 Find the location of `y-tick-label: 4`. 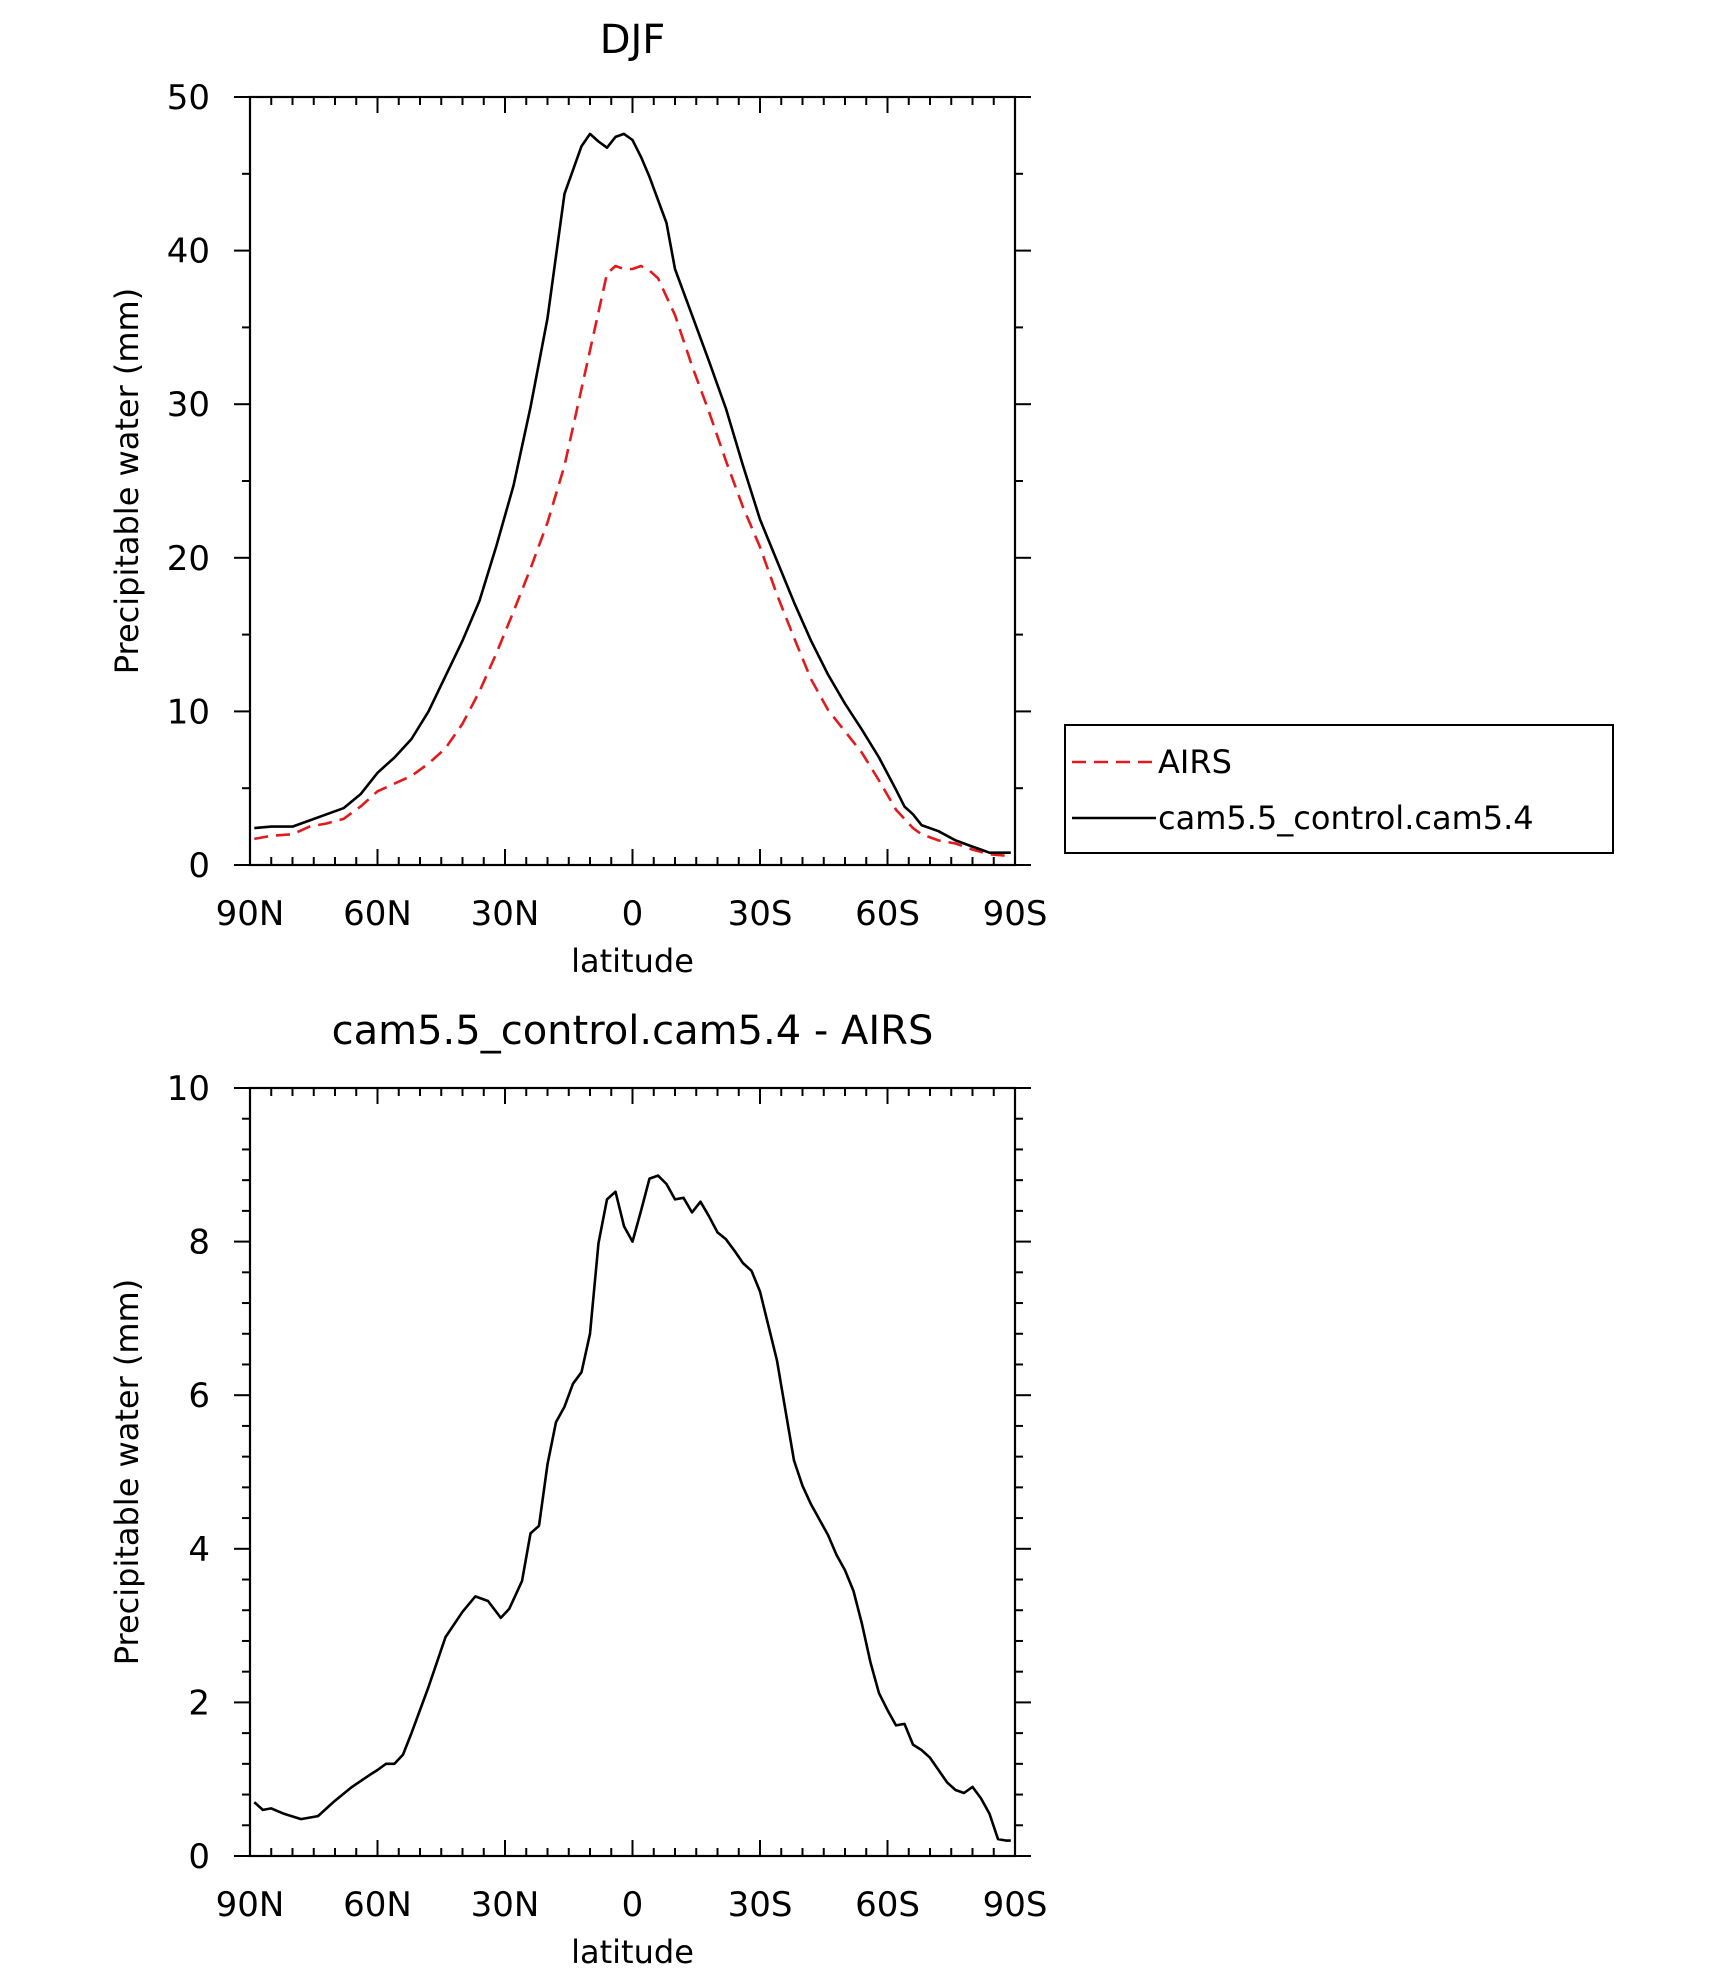

y-tick-label: 4 is located at coordinates (199, 1550).